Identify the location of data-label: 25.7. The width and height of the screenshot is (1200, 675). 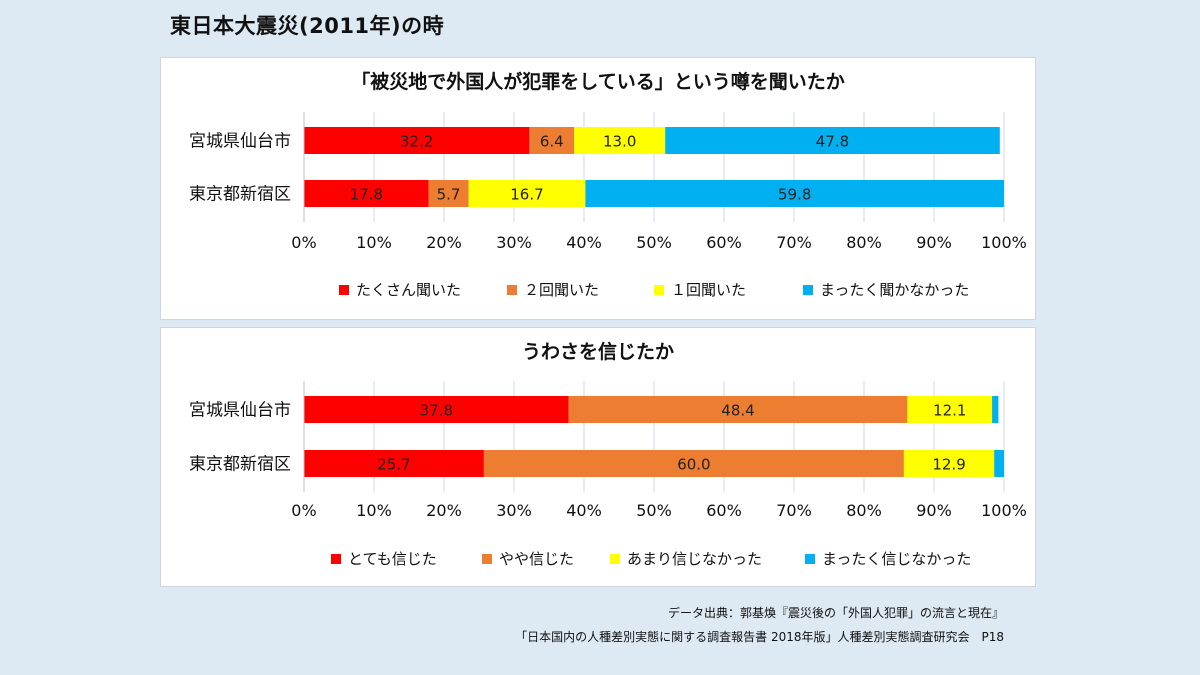
(393, 465).